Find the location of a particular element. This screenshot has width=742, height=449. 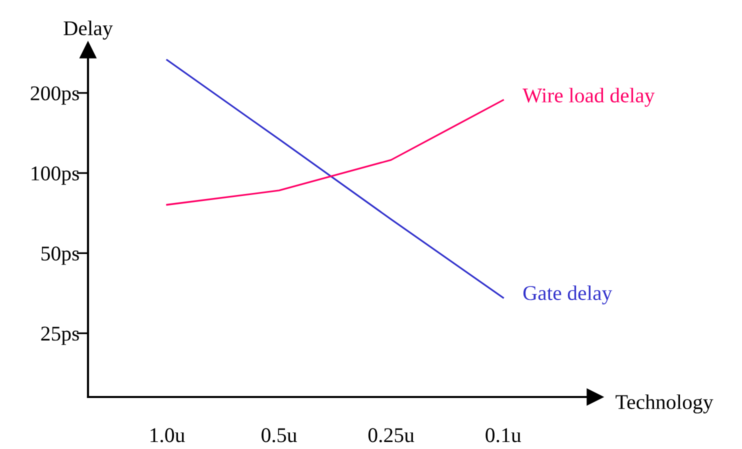

x-tick-label: 1.0u is located at coordinates (167, 435).